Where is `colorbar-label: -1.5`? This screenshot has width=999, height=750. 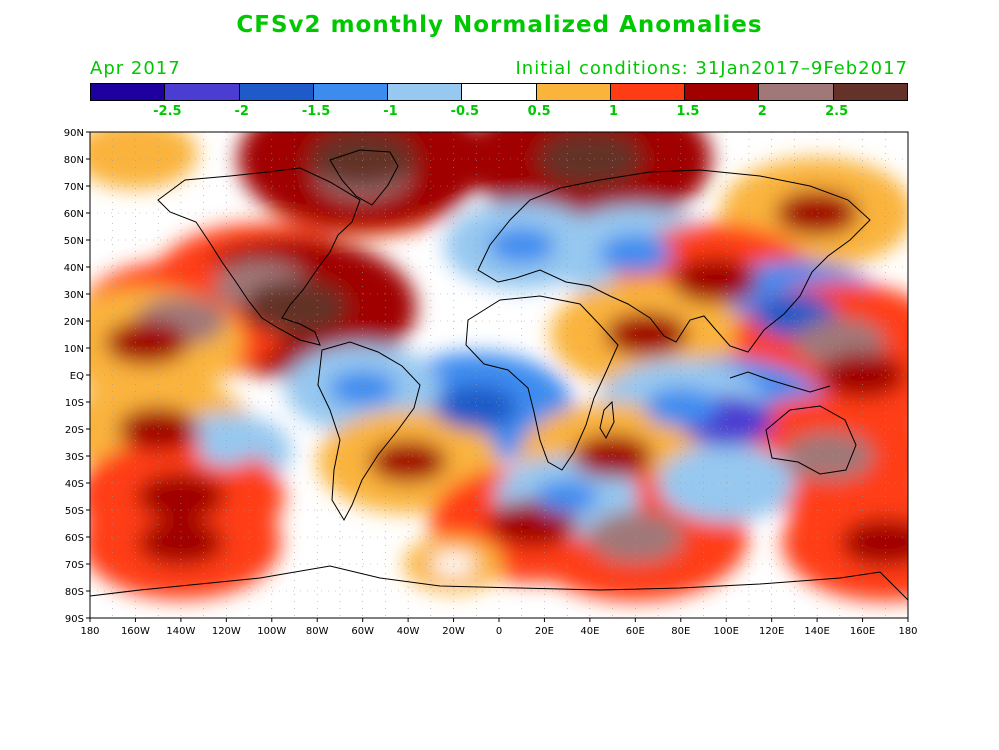 colorbar-label: -1.5 is located at coordinates (316, 111).